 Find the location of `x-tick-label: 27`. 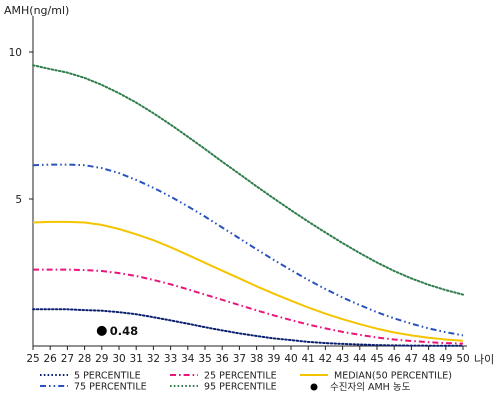

x-tick-label: 27 is located at coordinates (67, 359).